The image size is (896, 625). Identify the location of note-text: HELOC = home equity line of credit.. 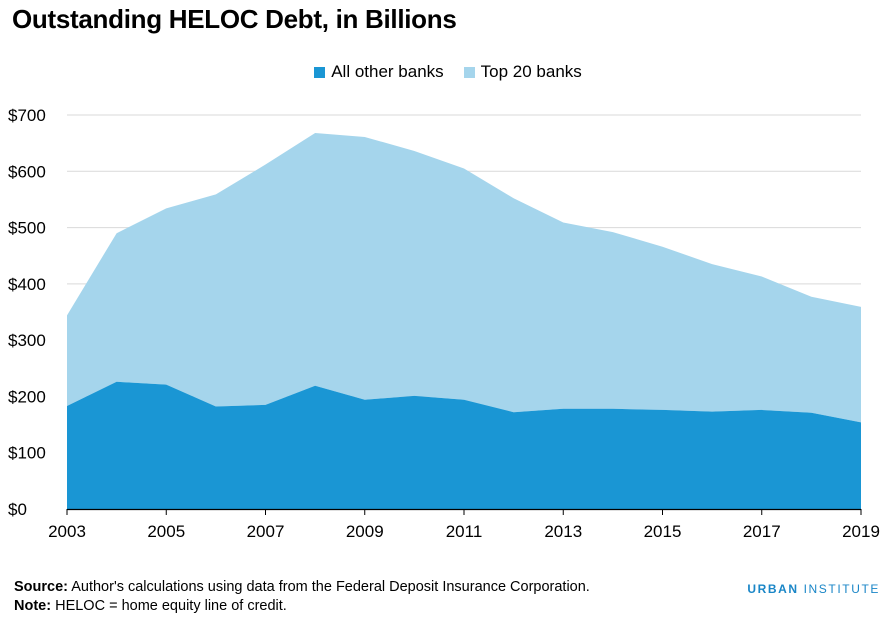
(169, 606).